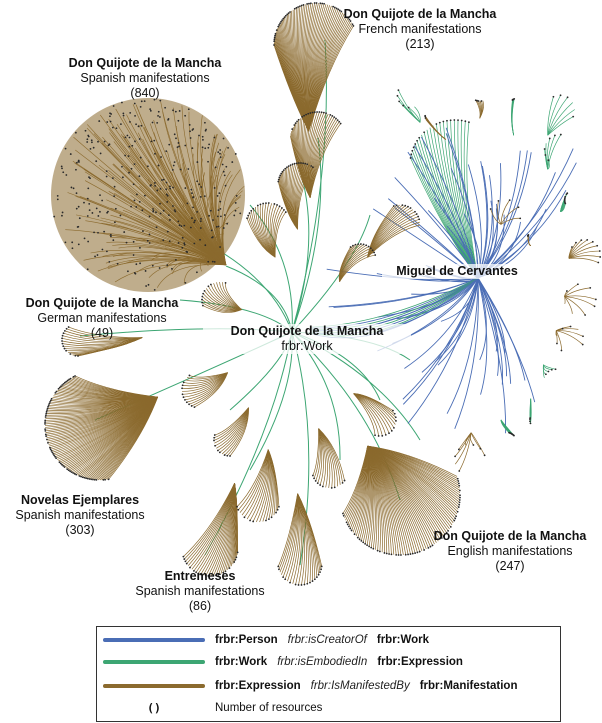  I want to click on label-person: Miguel de Cervantes, so click(457, 271).